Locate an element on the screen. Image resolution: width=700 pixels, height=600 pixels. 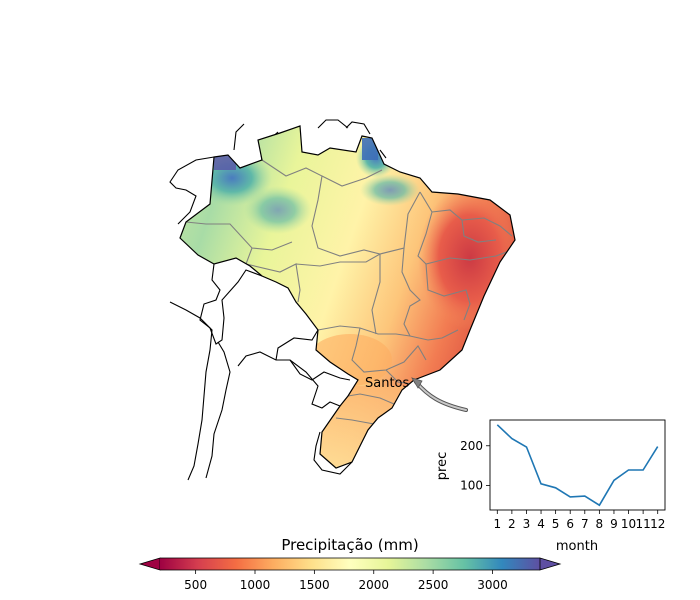
colorbar-tick-label: 2000 is located at coordinates (373, 585).